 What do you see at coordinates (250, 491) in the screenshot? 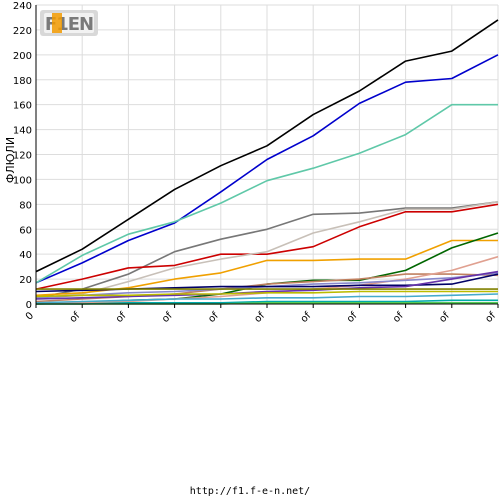
I see `footer-url: http://f1.f-e-n.net/` at bounding box center [250, 491].